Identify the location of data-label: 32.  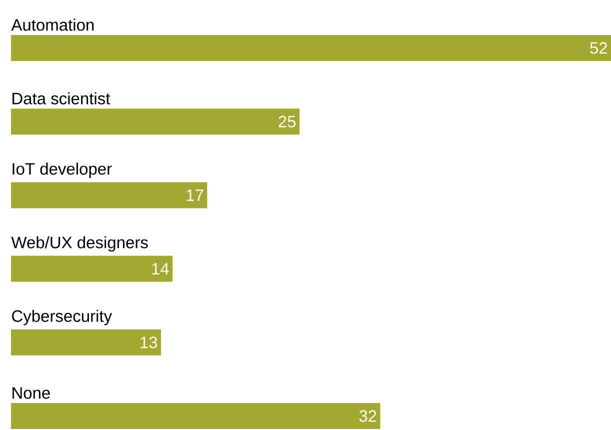
(367, 416).